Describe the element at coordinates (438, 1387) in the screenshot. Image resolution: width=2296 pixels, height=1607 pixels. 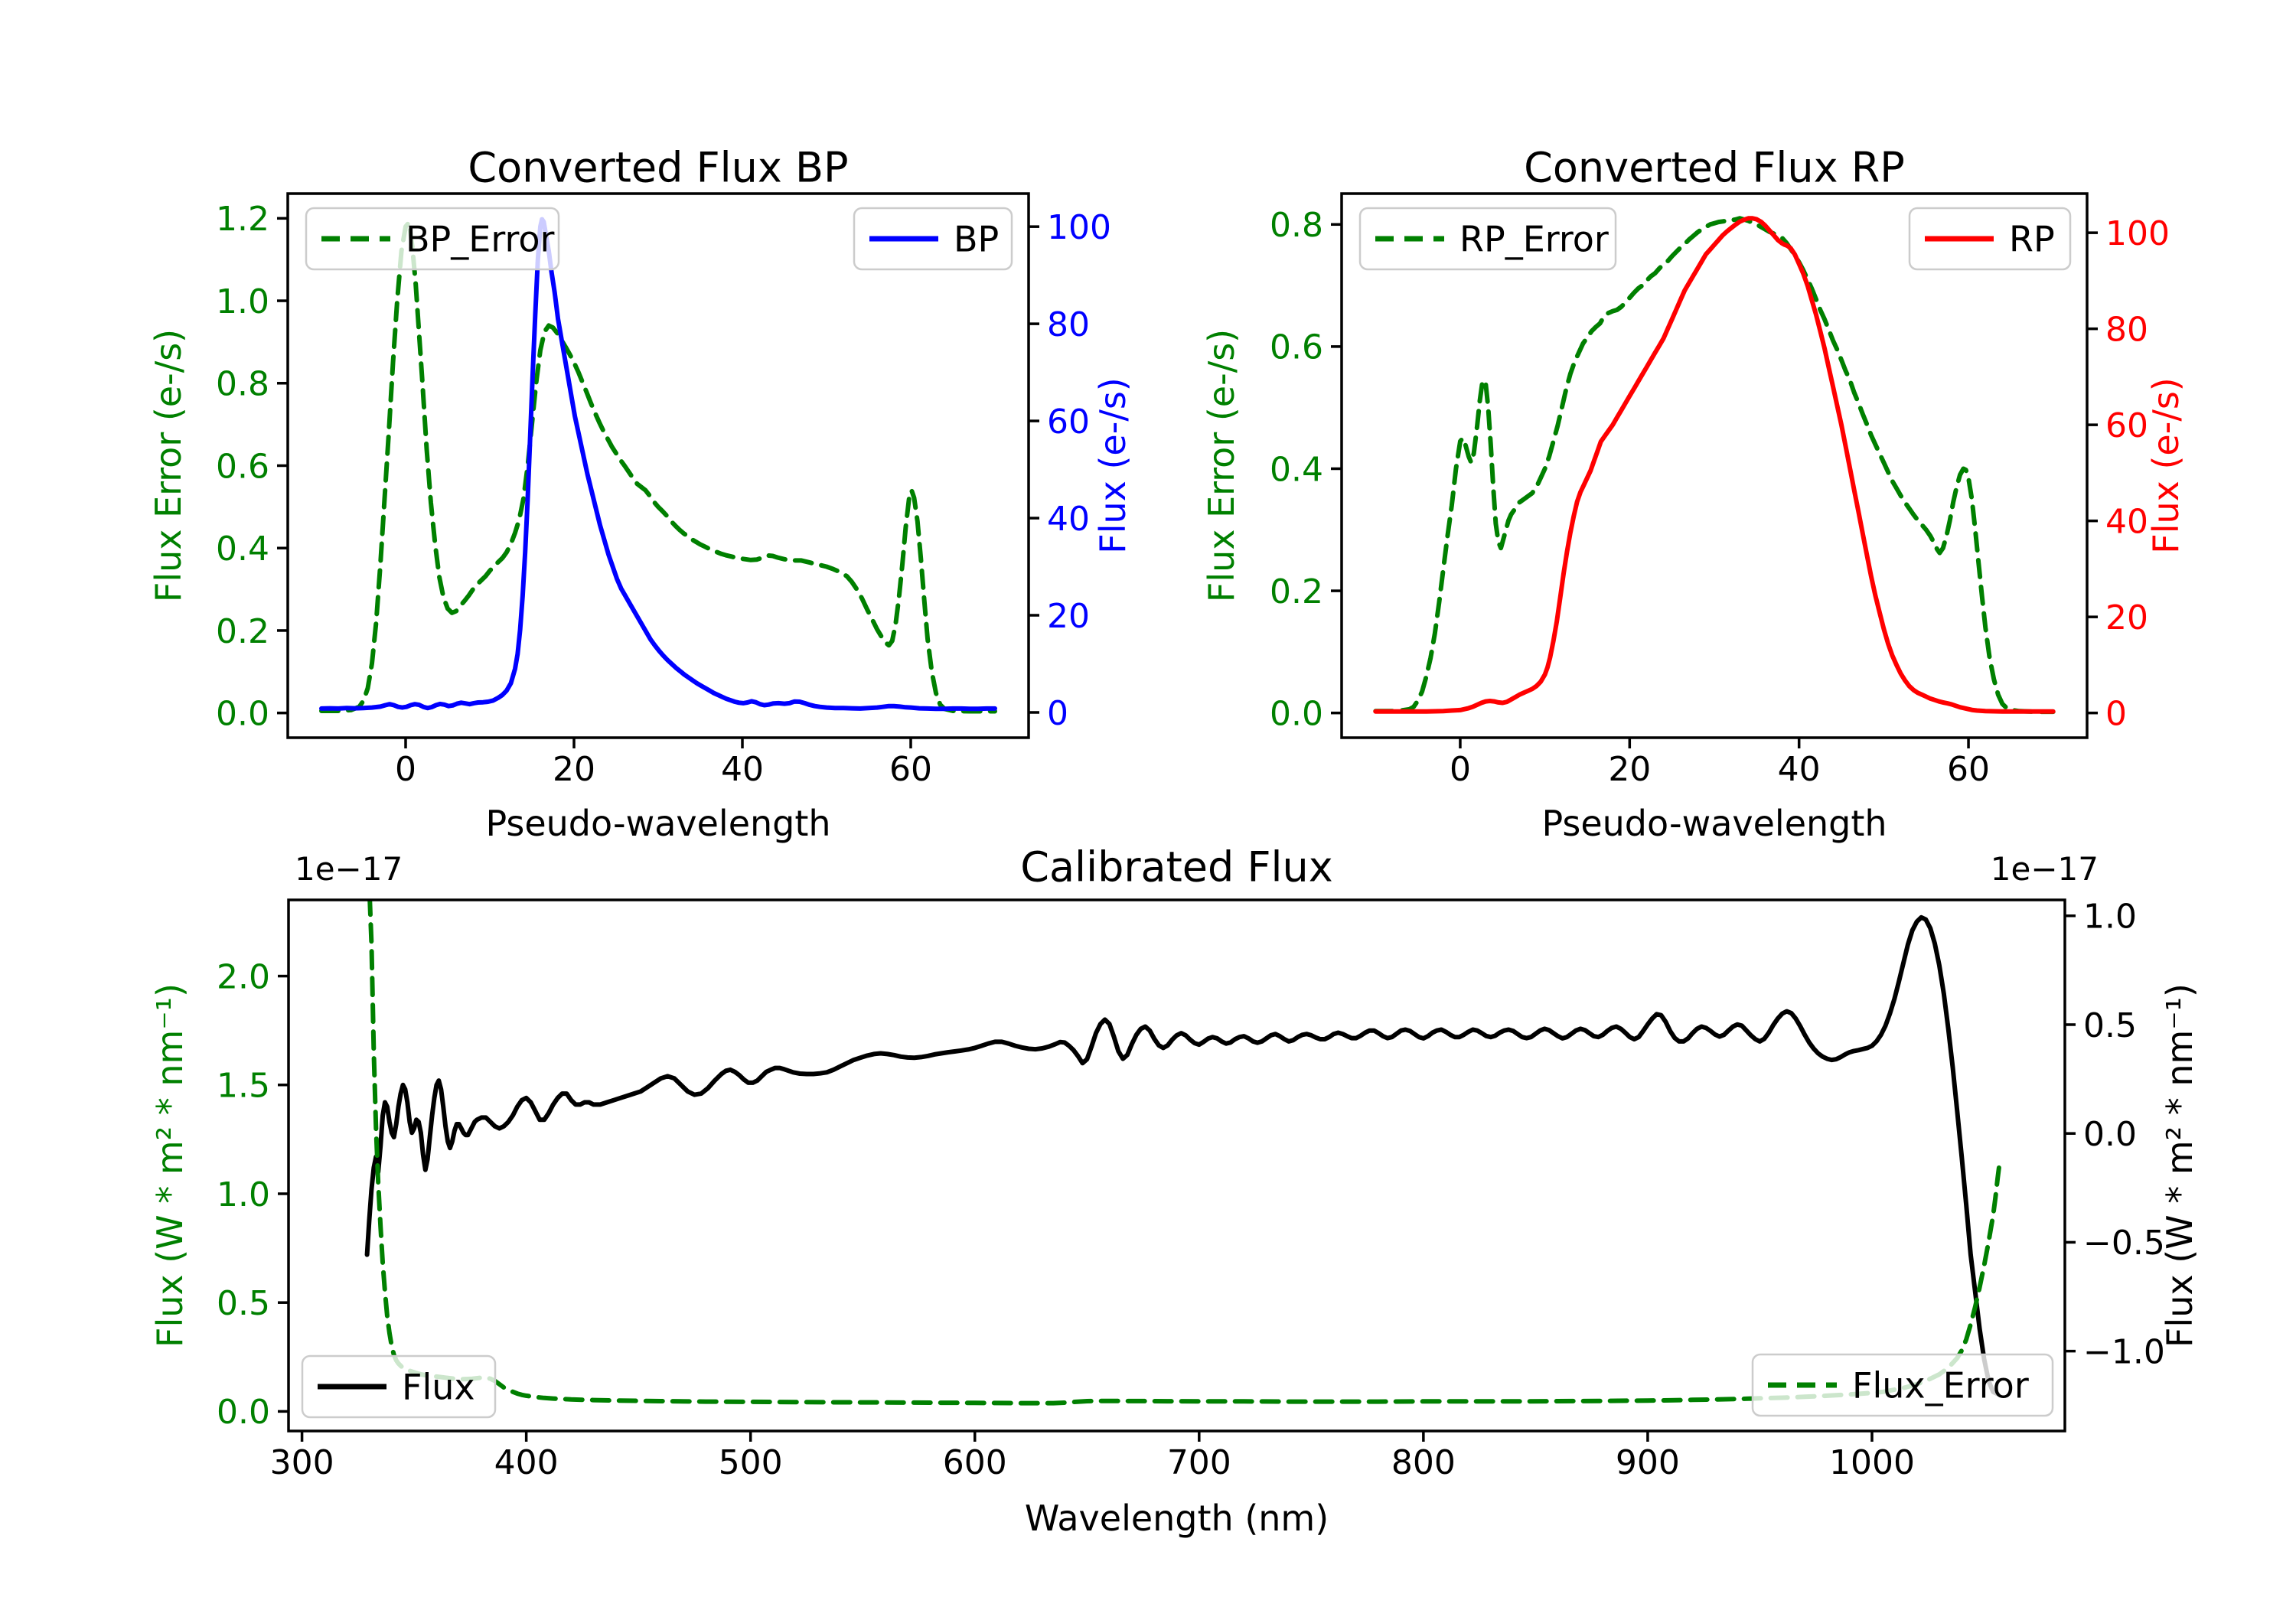
I see `legend-label: Flux` at that location.